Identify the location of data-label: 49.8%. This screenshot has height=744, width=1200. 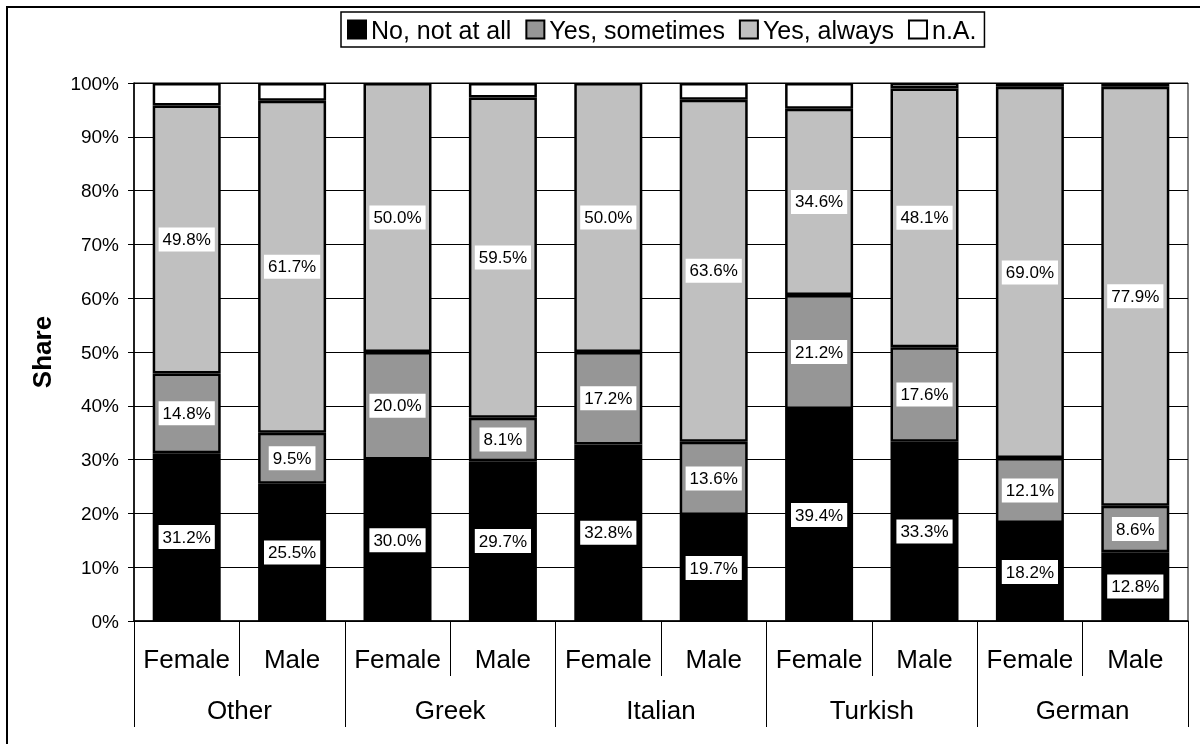
(186, 240).